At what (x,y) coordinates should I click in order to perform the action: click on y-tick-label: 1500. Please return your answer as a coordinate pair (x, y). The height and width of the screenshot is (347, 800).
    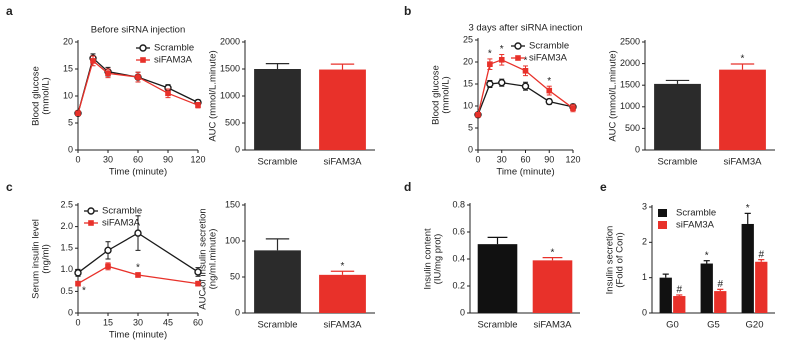
    Looking at the image, I should click on (230, 68).